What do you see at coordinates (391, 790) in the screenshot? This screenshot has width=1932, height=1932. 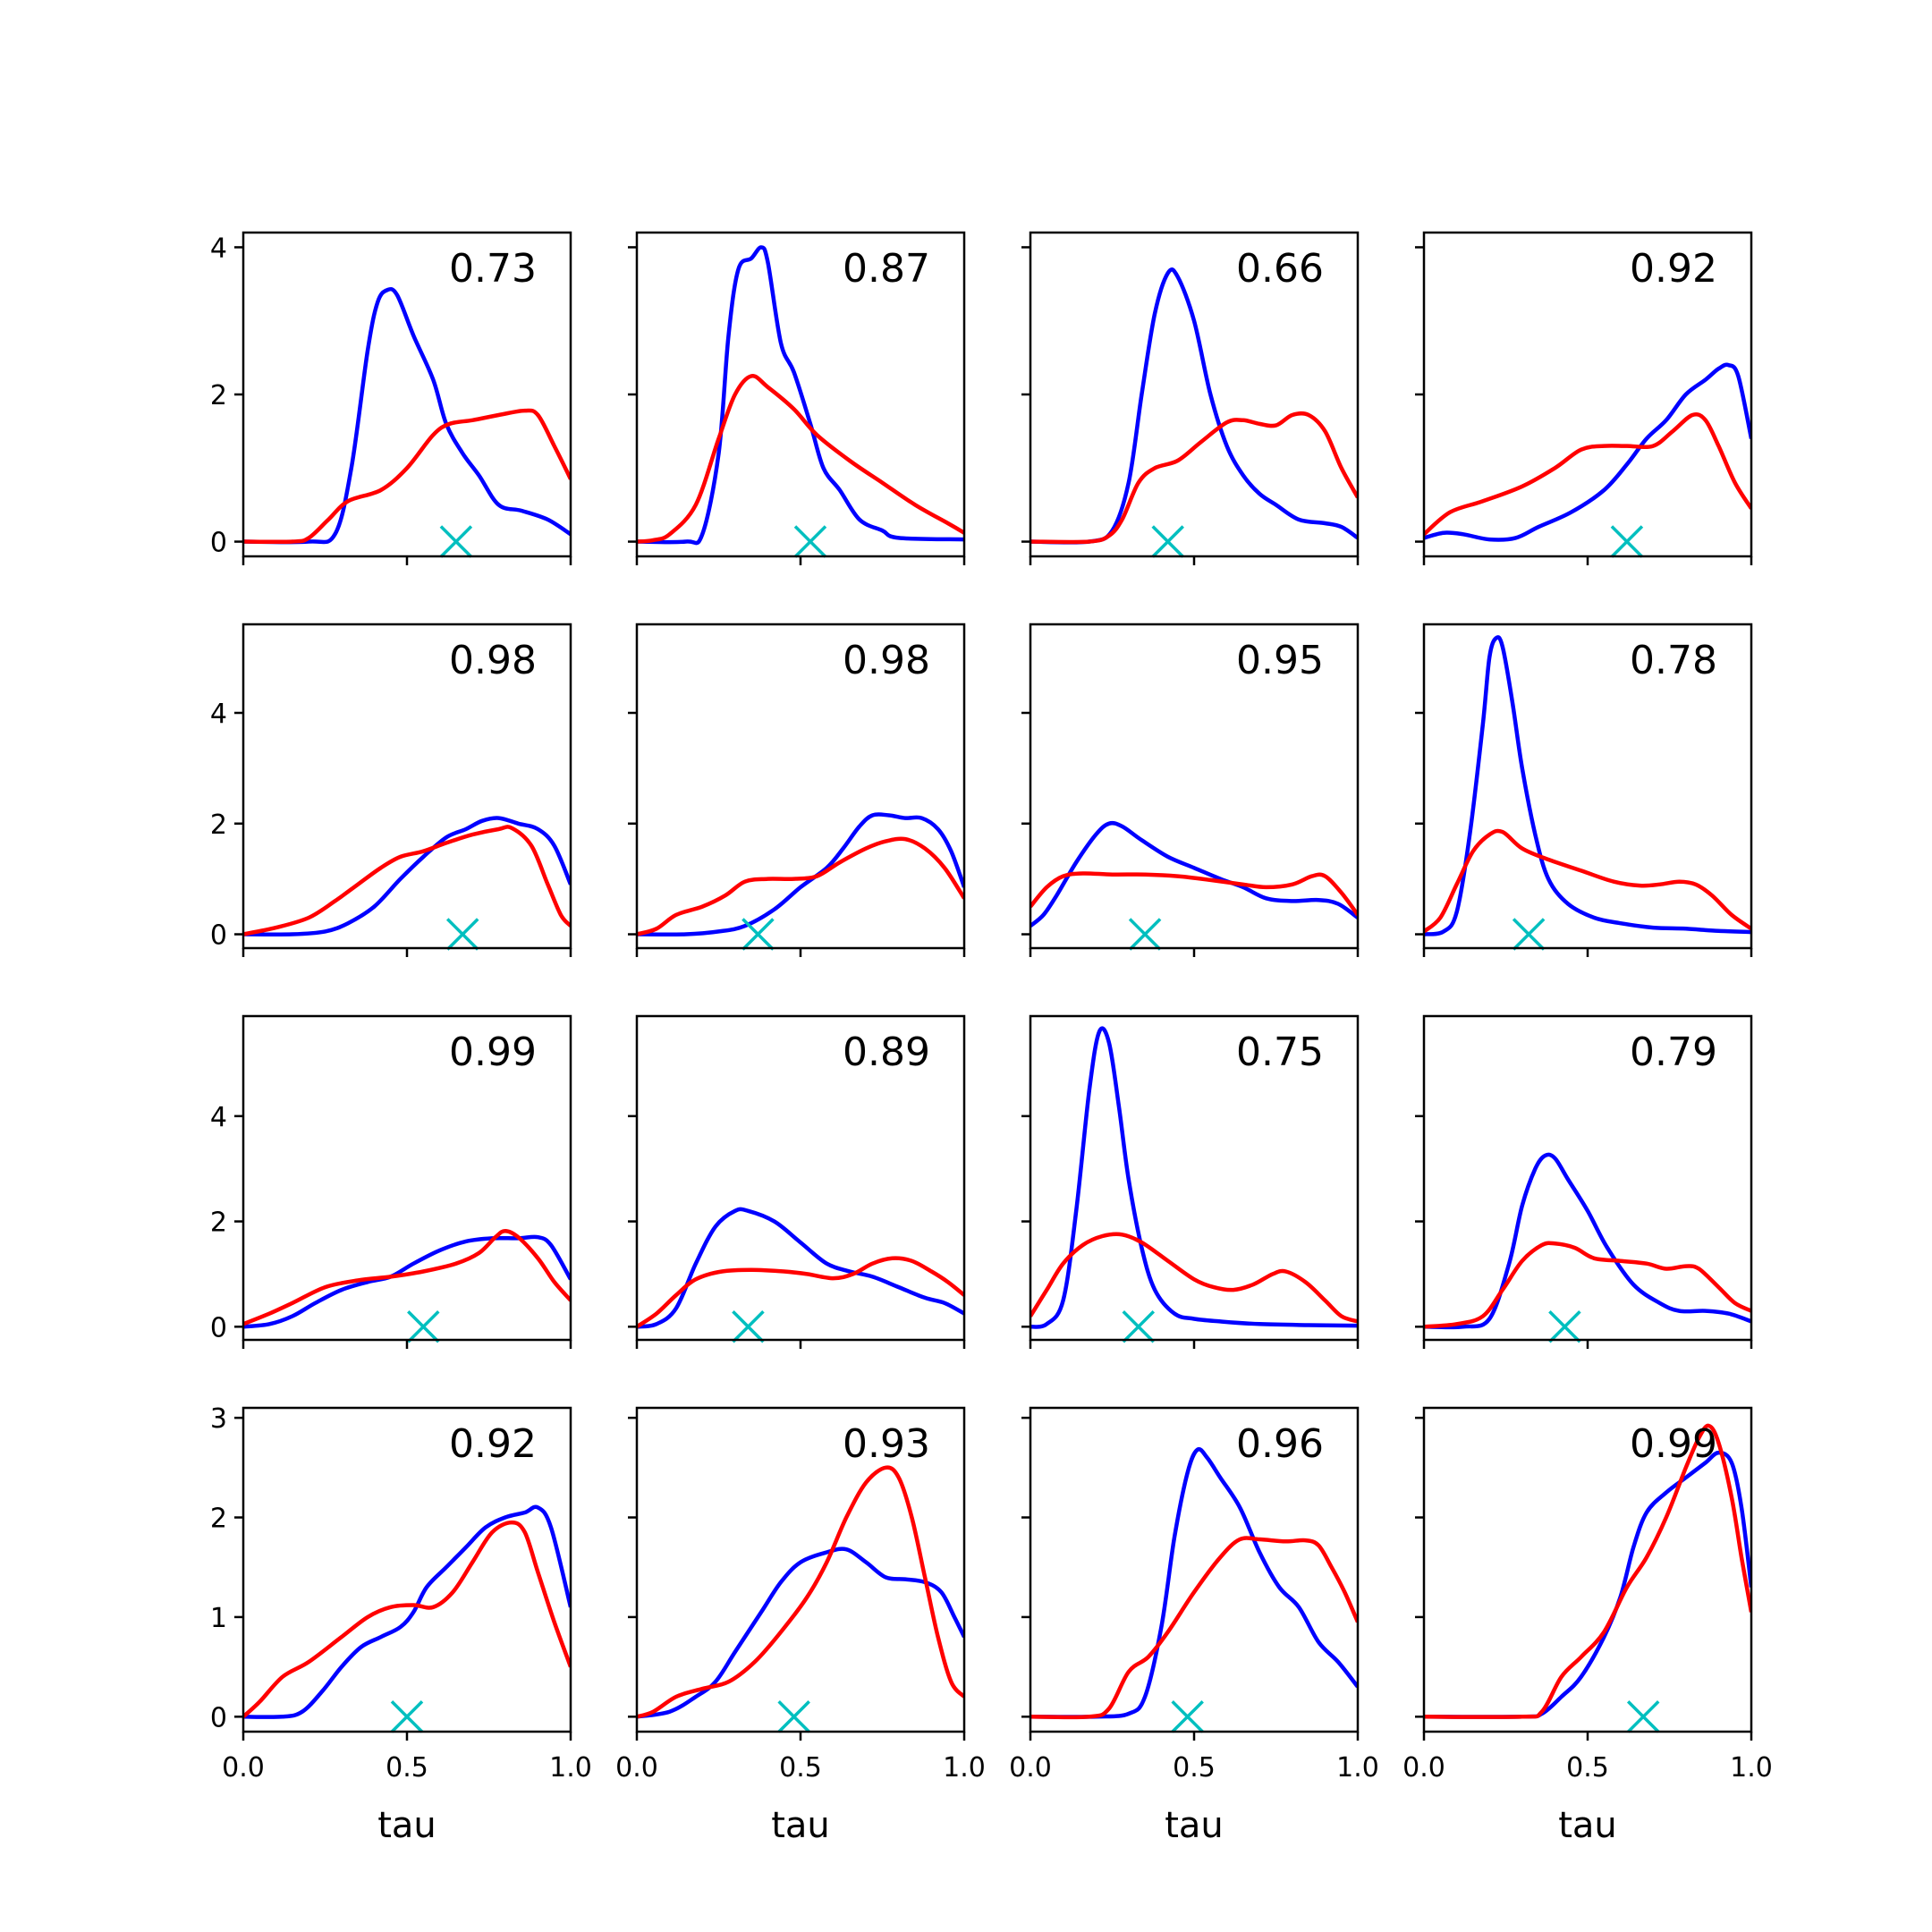 I see `panel-2-1: 0.98 0 2 4` at bounding box center [391, 790].